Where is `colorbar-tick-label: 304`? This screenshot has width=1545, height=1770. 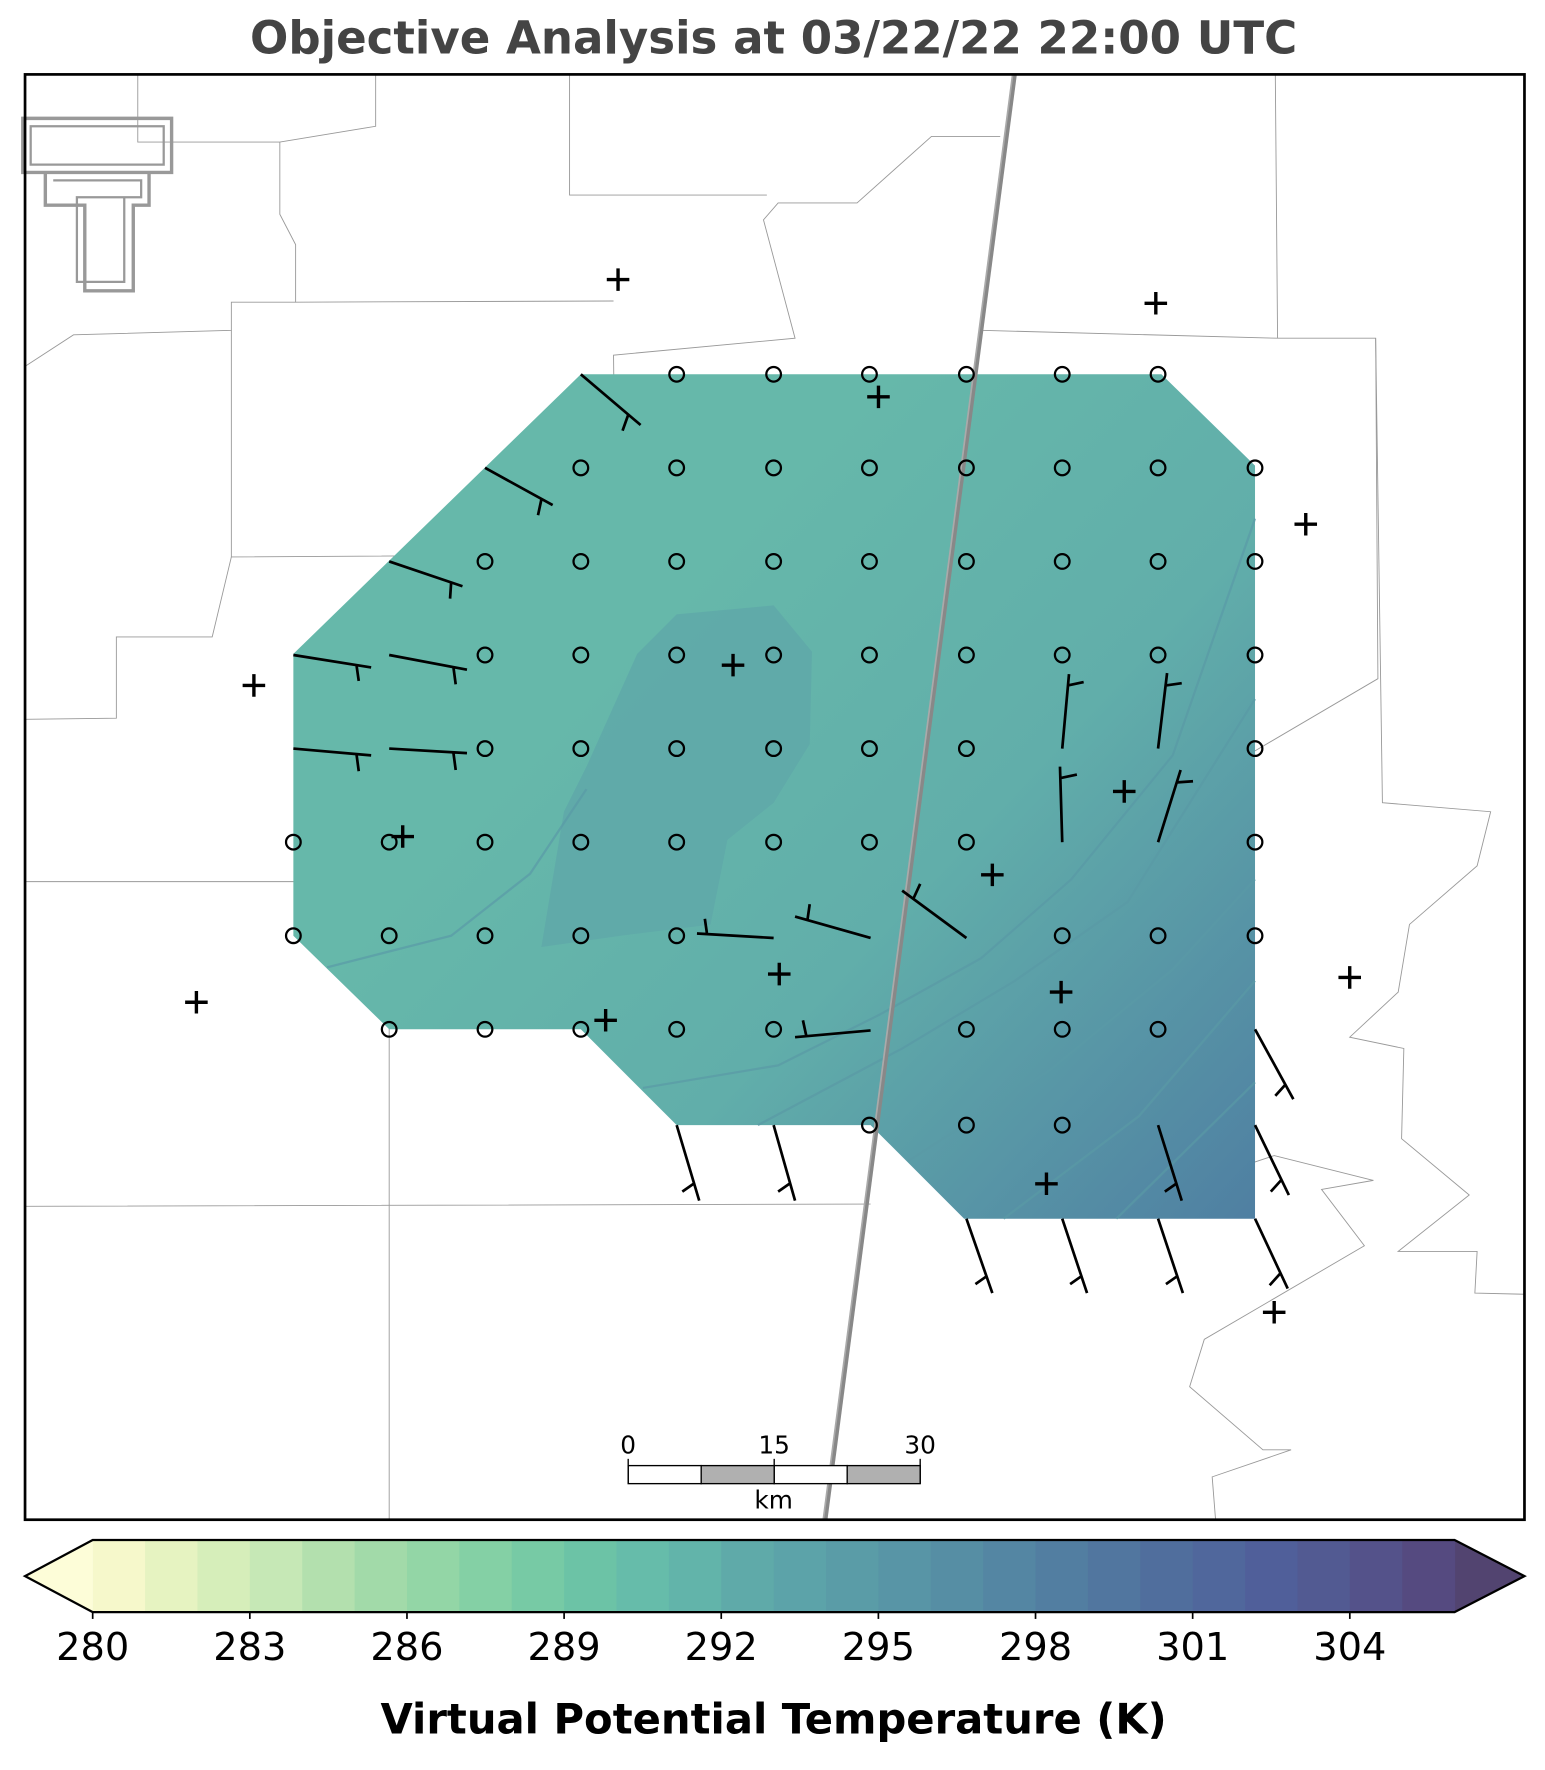
colorbar-tick-label: 304 is located at coordinates (1349, 1647).